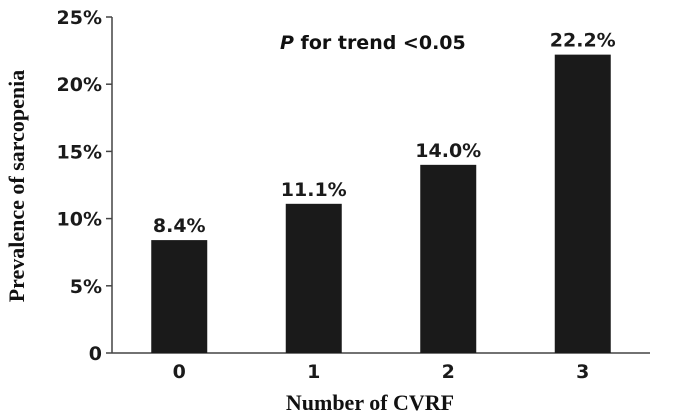 The image size is (675, 417). Describe the element at coordinates (179, 372) in the screenshot. I see `x-tick-label: 0` at that location.